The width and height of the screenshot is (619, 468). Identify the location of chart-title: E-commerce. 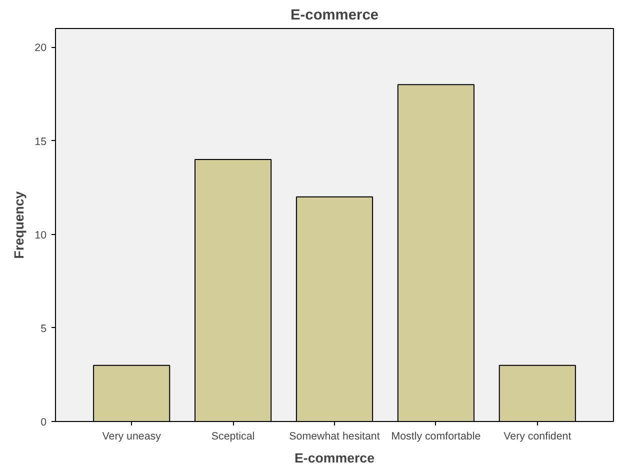
(334, 16).